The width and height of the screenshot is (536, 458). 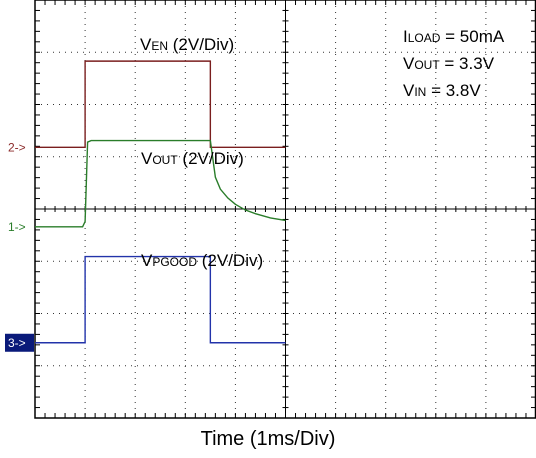 What do you see at coordinates (17, 343) in the screenshot?
I see `channel-marker: 3->` at bounding box center [17, 343].